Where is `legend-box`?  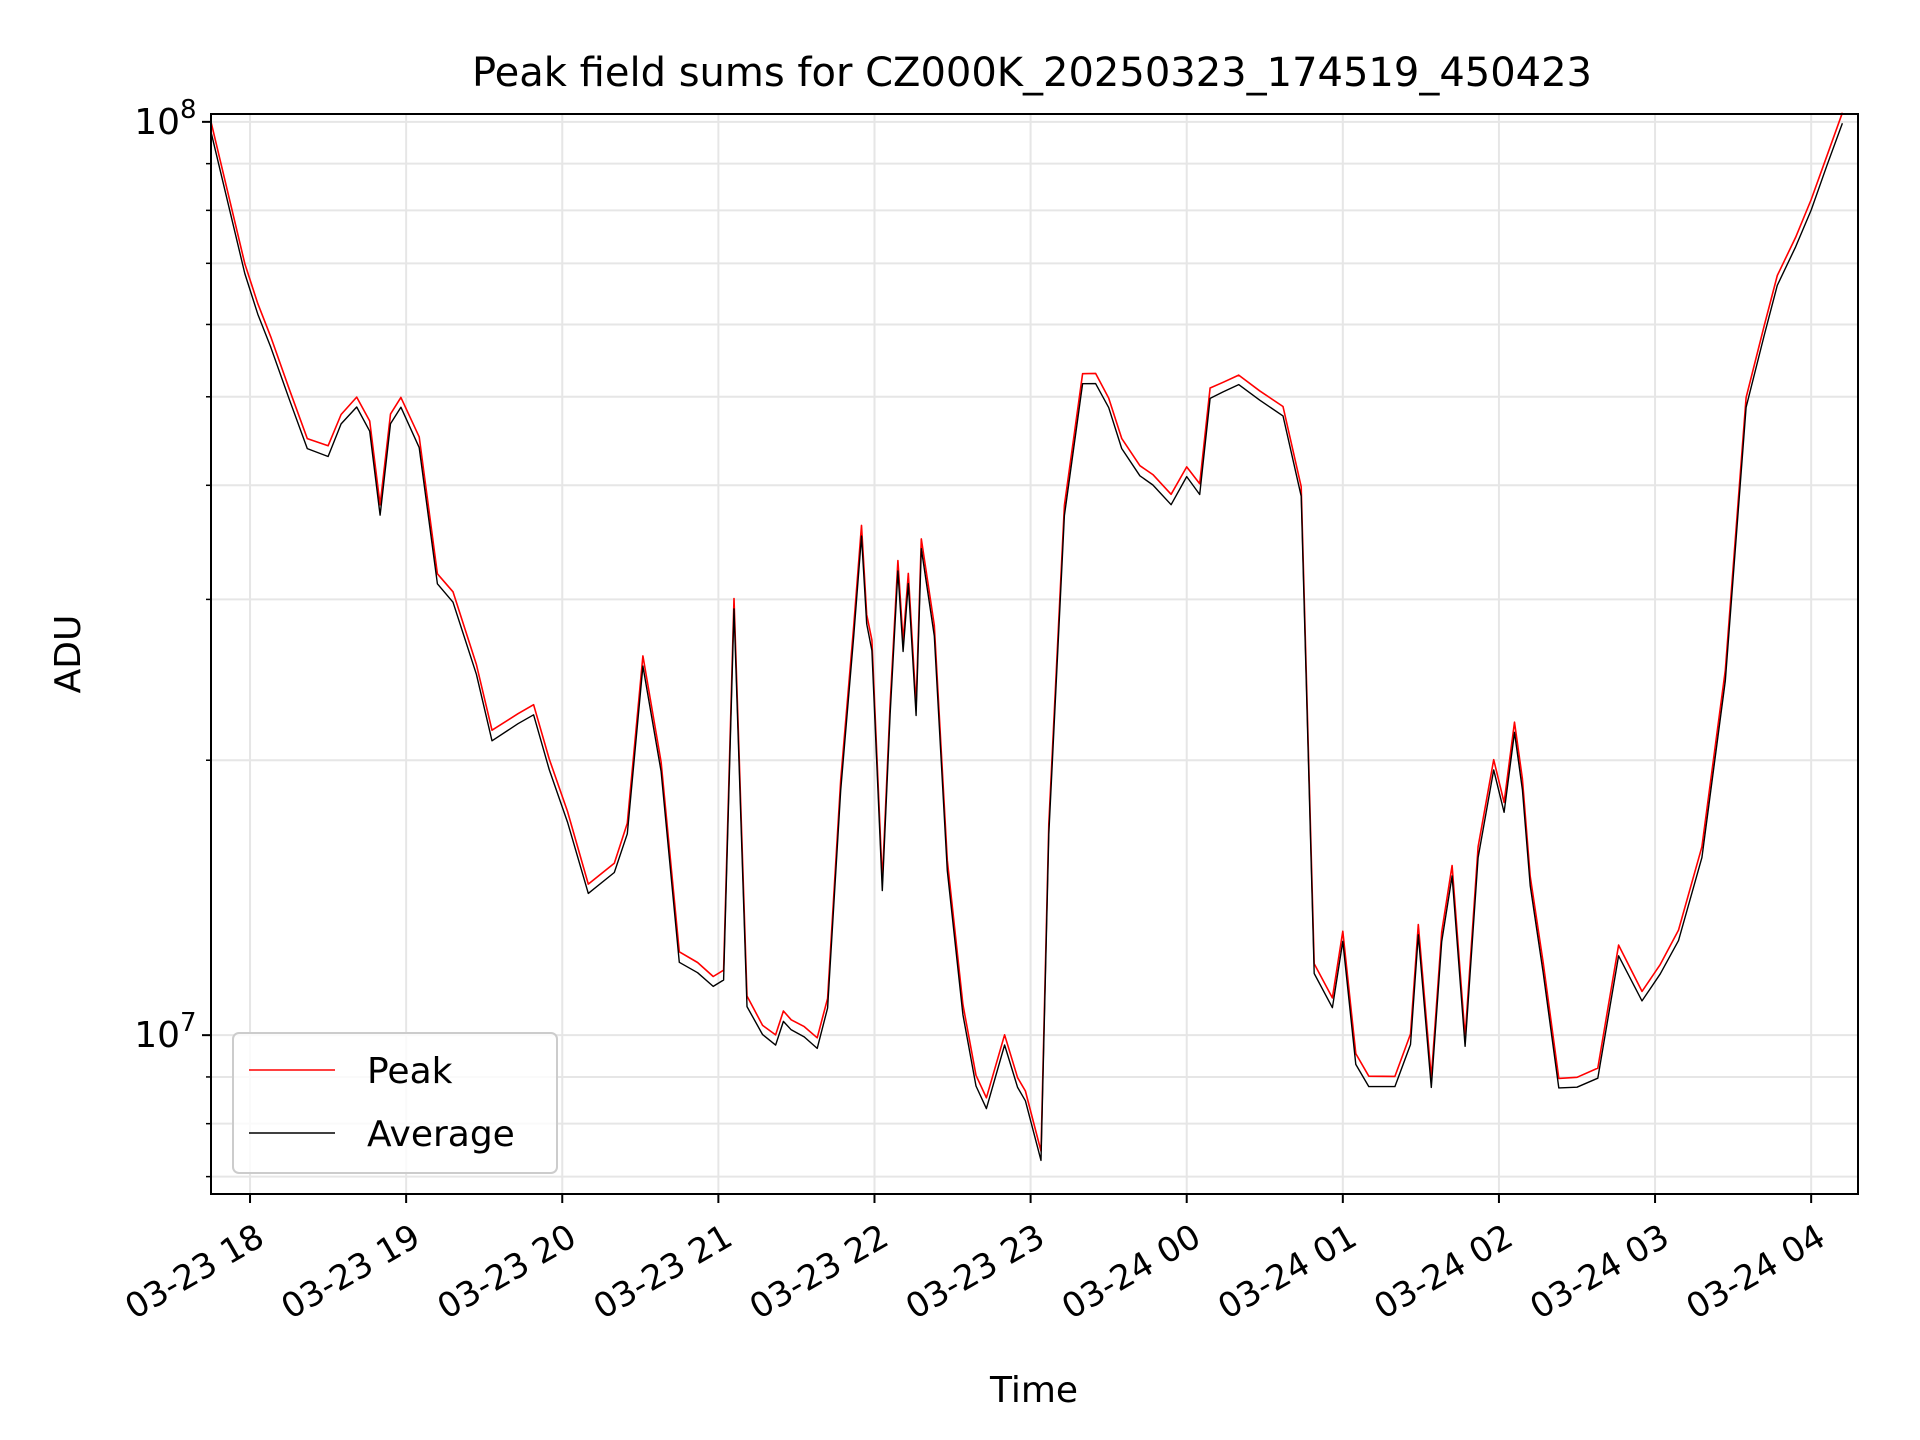 legend-box is located at coordinates (395, 1103).